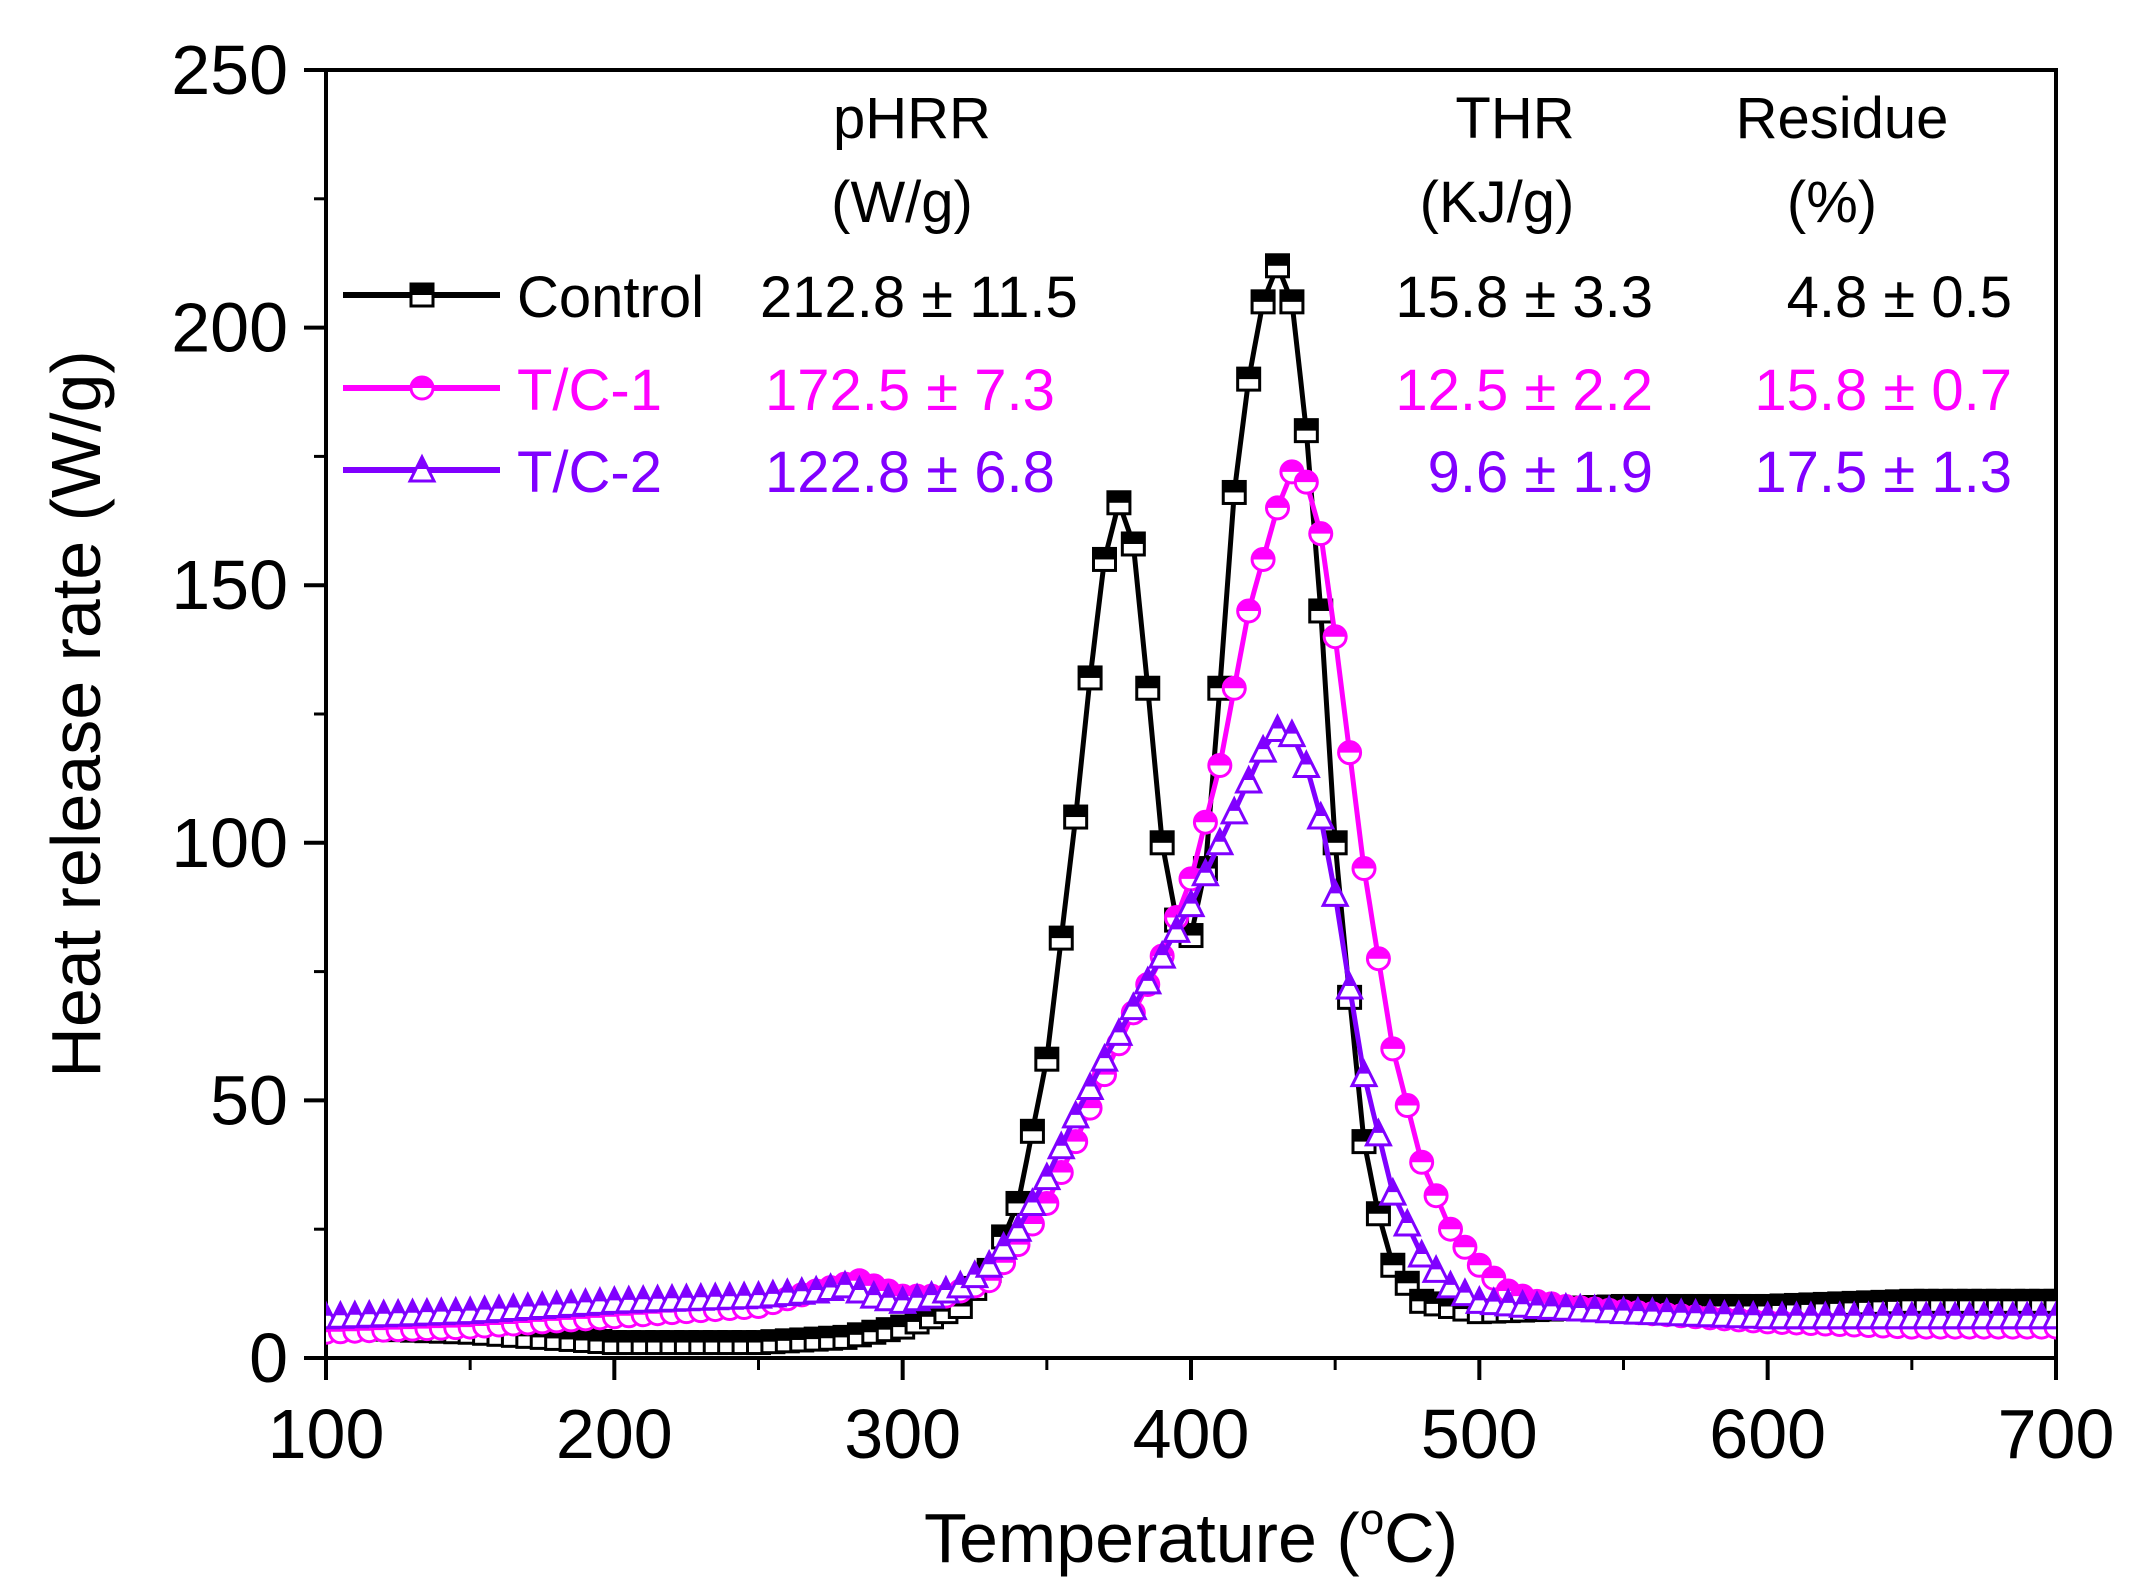  What do you see at coordinates (1372, 1519) in the screenshot?
I see `x-axis-label-degree: o` at bounding box center [1372, 1519].